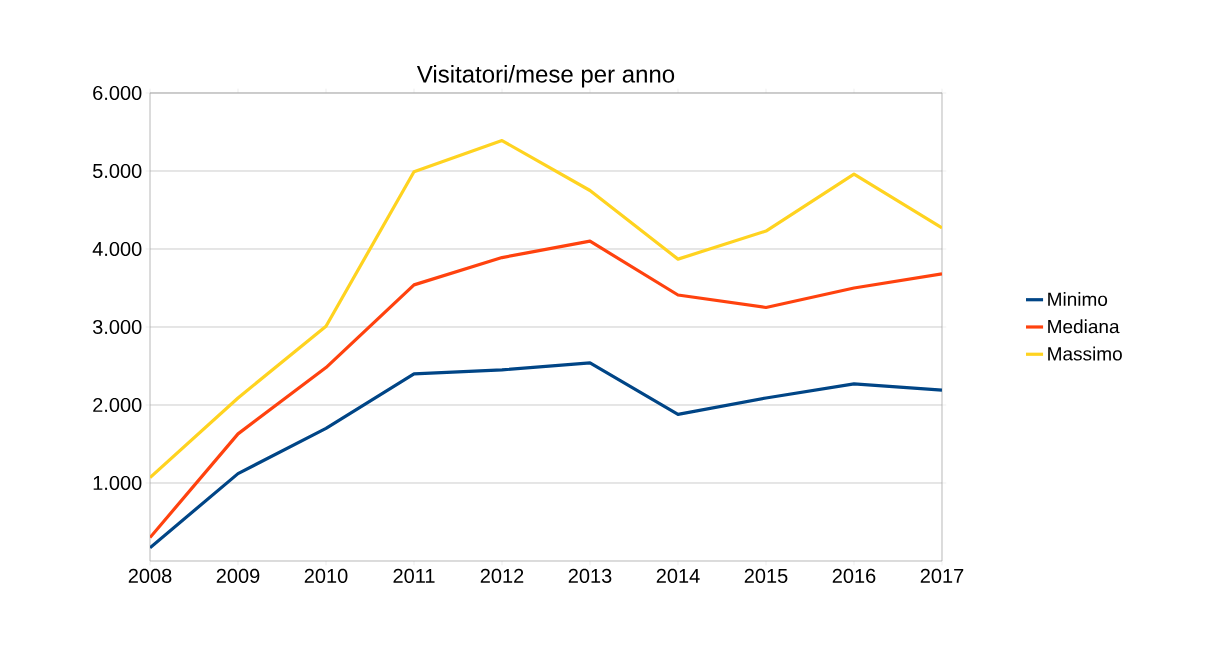 This screenshot has width=1229, height=653. I want to click on legend-label: Mediana, so click(1084, 326).